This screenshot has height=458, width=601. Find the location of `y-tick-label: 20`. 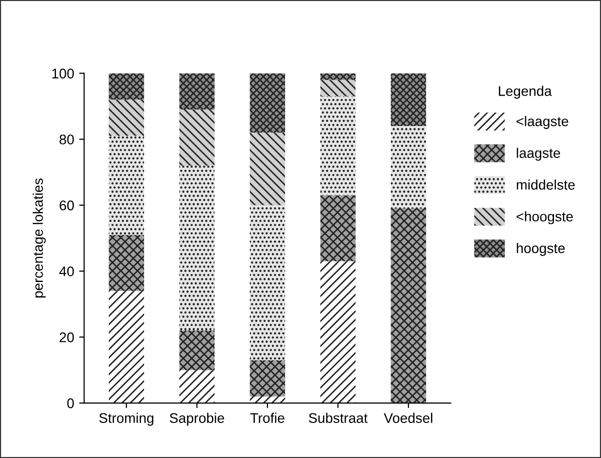

y-tick-label: 20 is located at coordinates (67, 337).